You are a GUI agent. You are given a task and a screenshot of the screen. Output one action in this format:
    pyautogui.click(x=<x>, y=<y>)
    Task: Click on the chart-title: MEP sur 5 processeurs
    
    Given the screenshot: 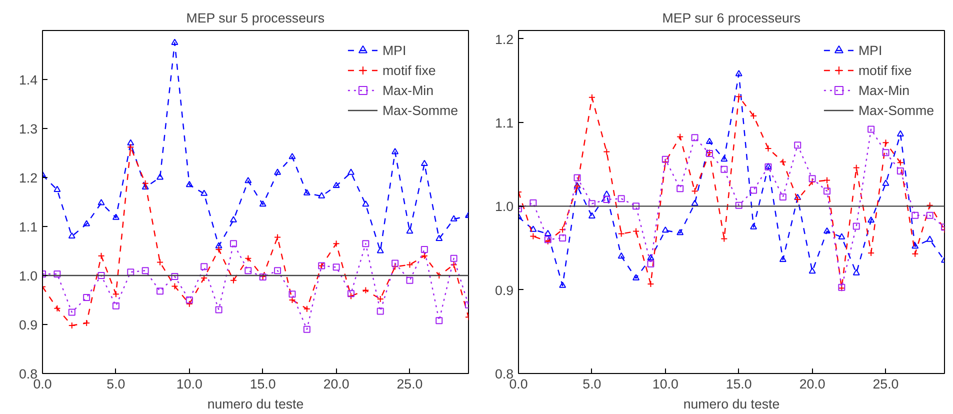 What is the action you would take?
    pyautogui.click(x=255, y=18)
    